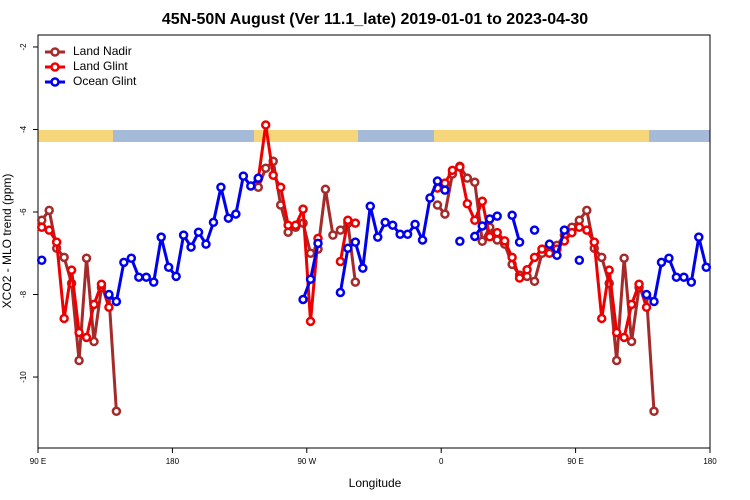 The height and width of the screenshot is (500, 750). Describe the element at coordinates (105, 81) in the screenshot. I see `legend-label: Ocean Glint` at that location.